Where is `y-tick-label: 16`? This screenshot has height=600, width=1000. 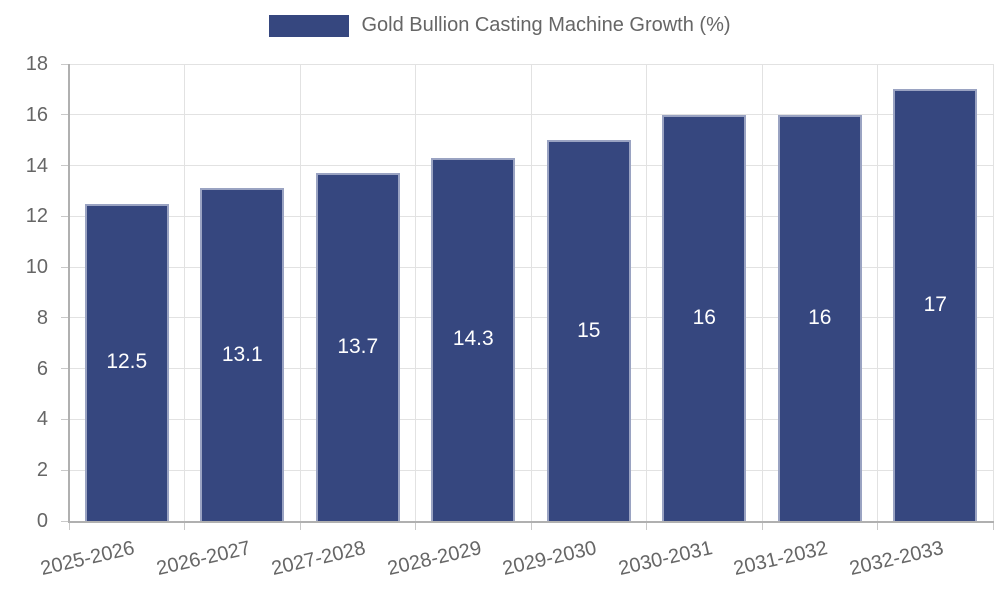
y-tick-label: 16 is located at coordinates (36, 114).